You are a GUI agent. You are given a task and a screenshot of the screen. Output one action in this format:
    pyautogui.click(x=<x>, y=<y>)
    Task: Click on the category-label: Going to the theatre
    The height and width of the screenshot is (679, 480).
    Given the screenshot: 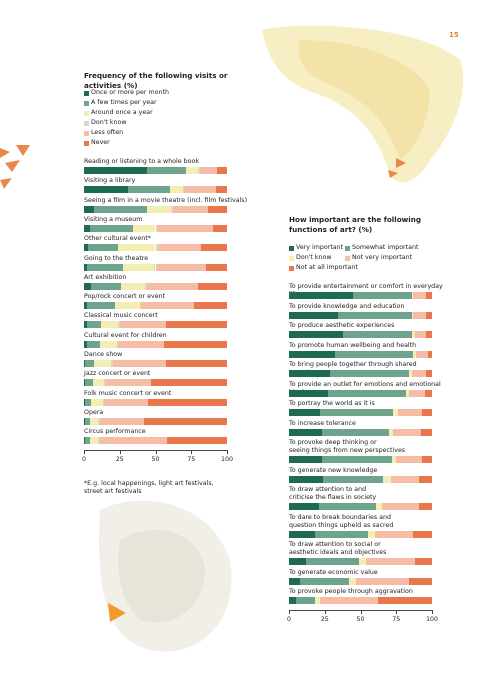 What is the action you would take?
    pyautogui.click(x=116, y=258)
    